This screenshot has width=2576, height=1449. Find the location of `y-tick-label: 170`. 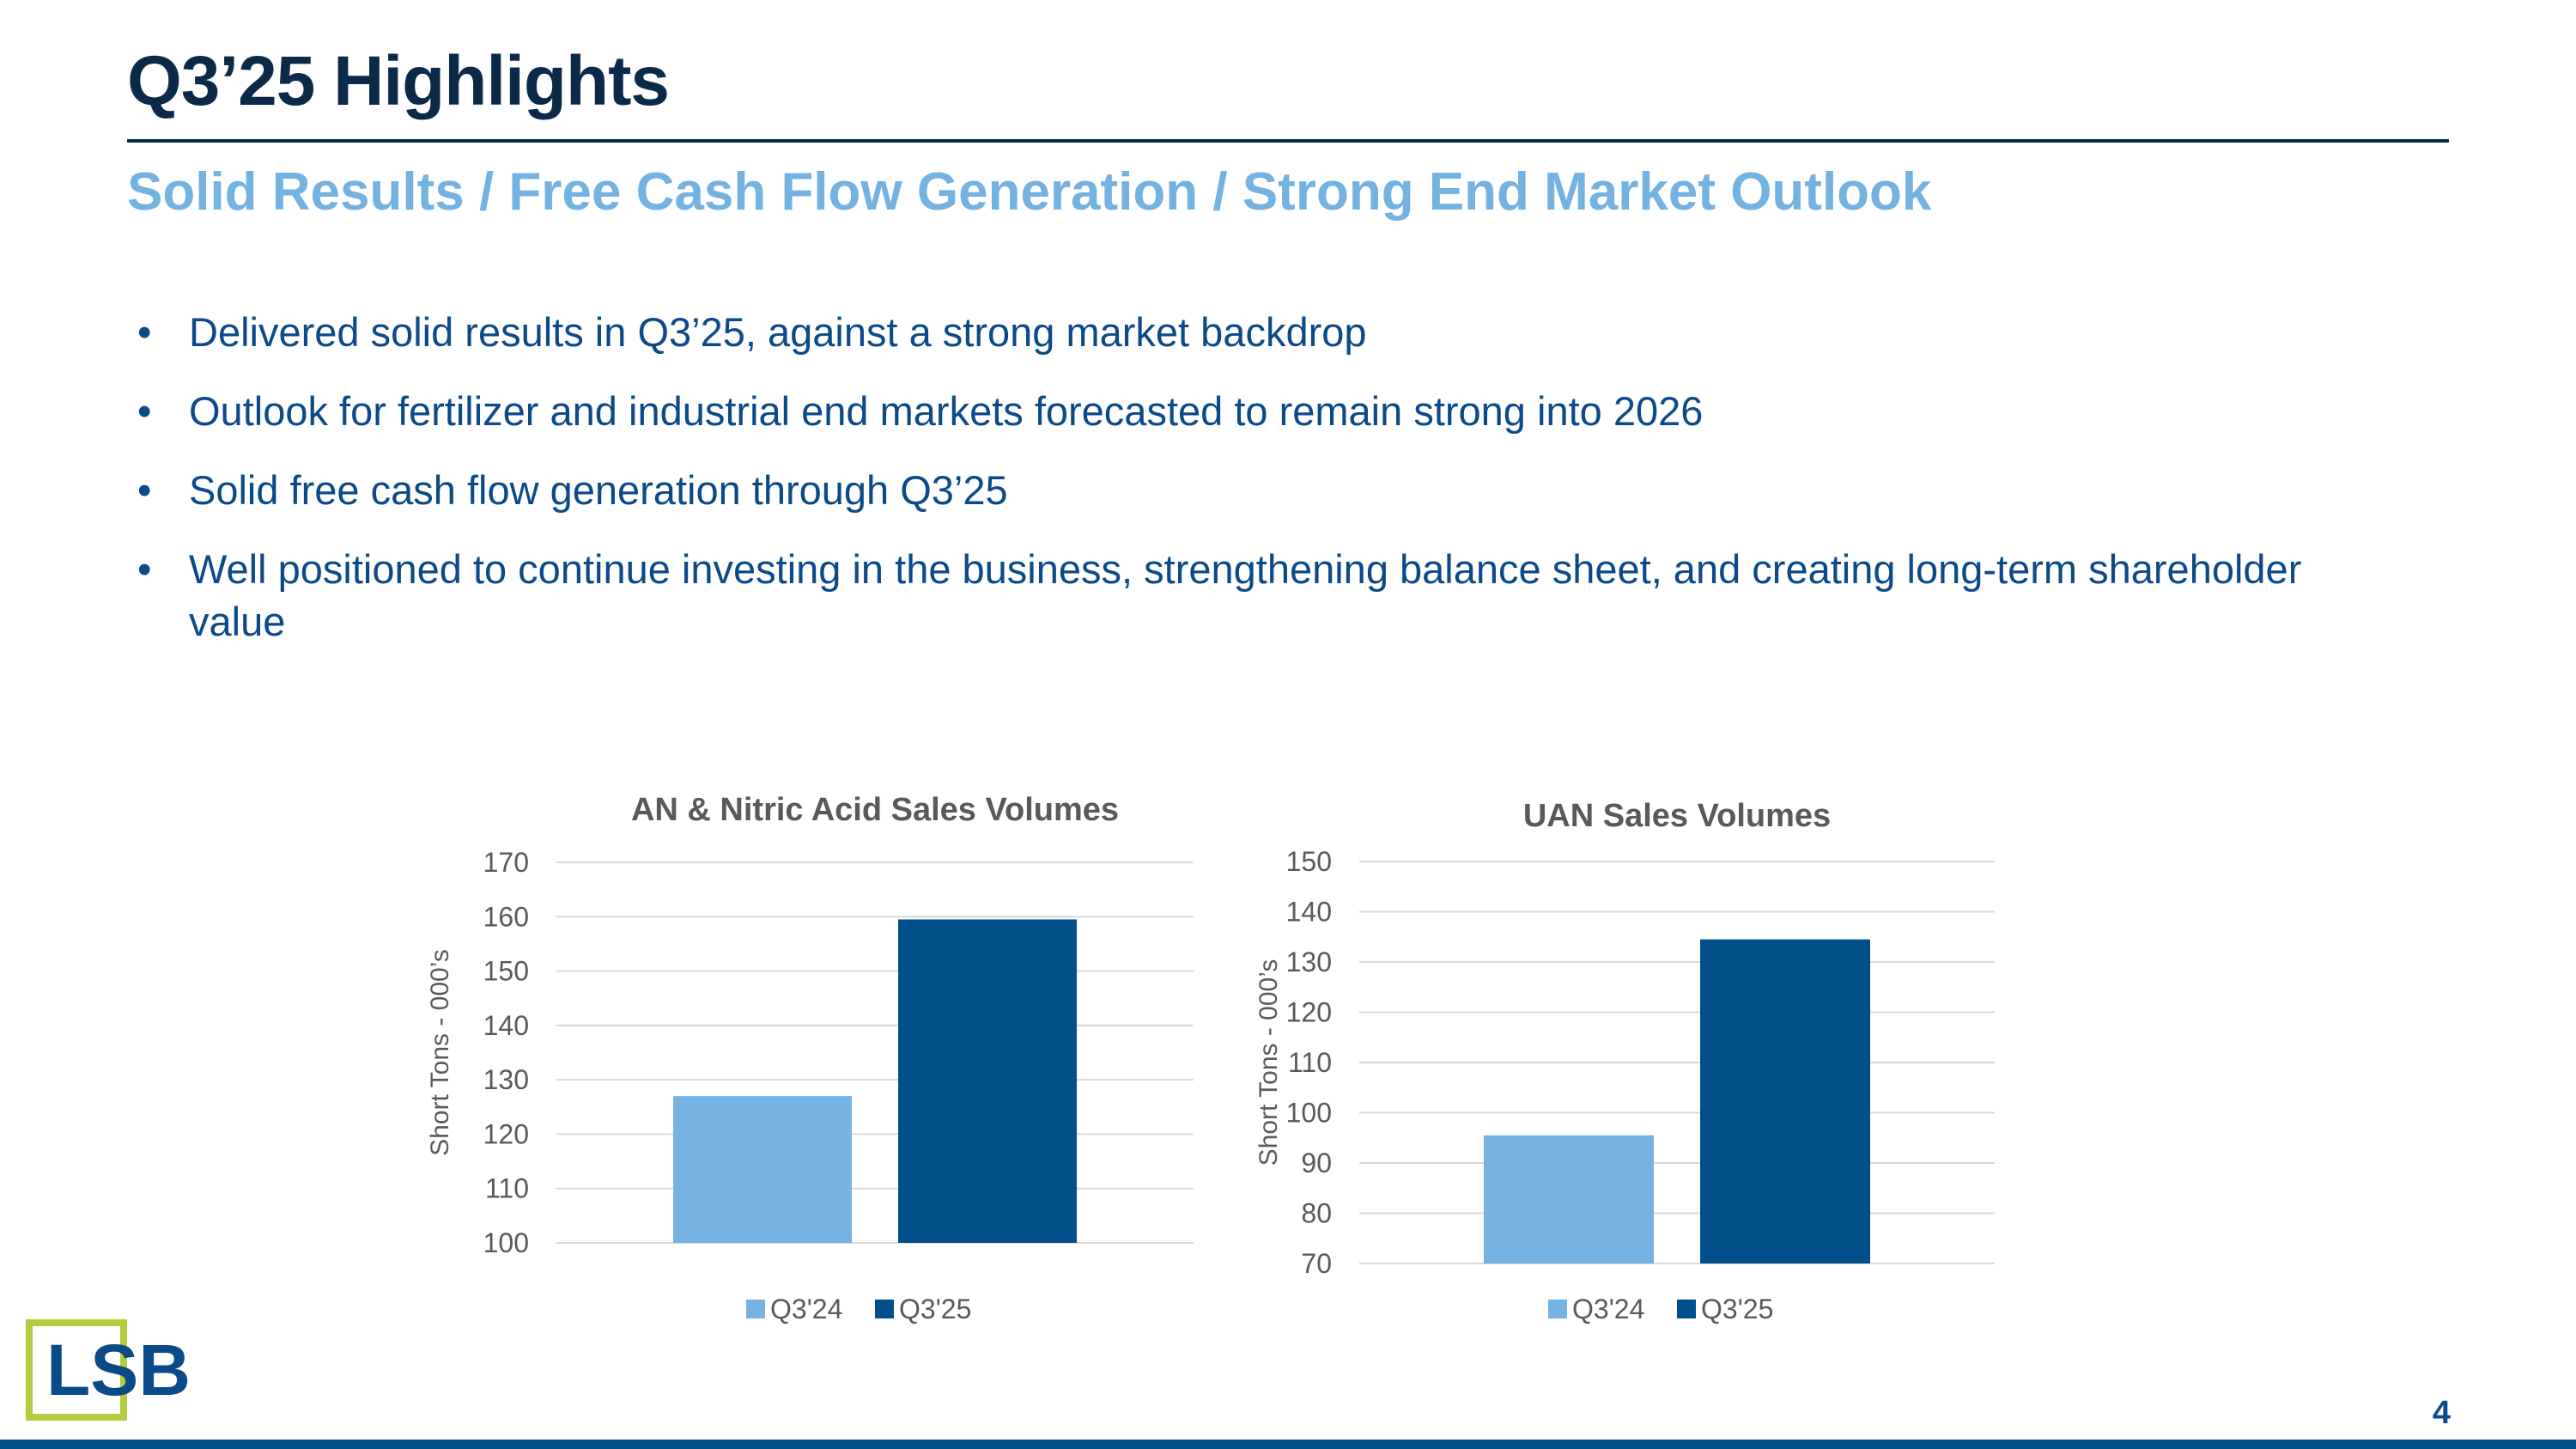

y-tick-label: 170 is located at coordinates (506, 862).